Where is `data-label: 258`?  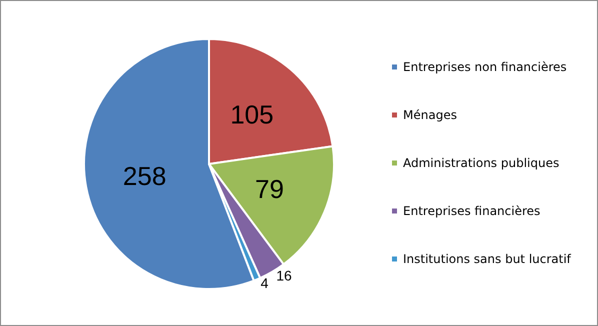
data-label: 258 is located at coordinates (144, 175).